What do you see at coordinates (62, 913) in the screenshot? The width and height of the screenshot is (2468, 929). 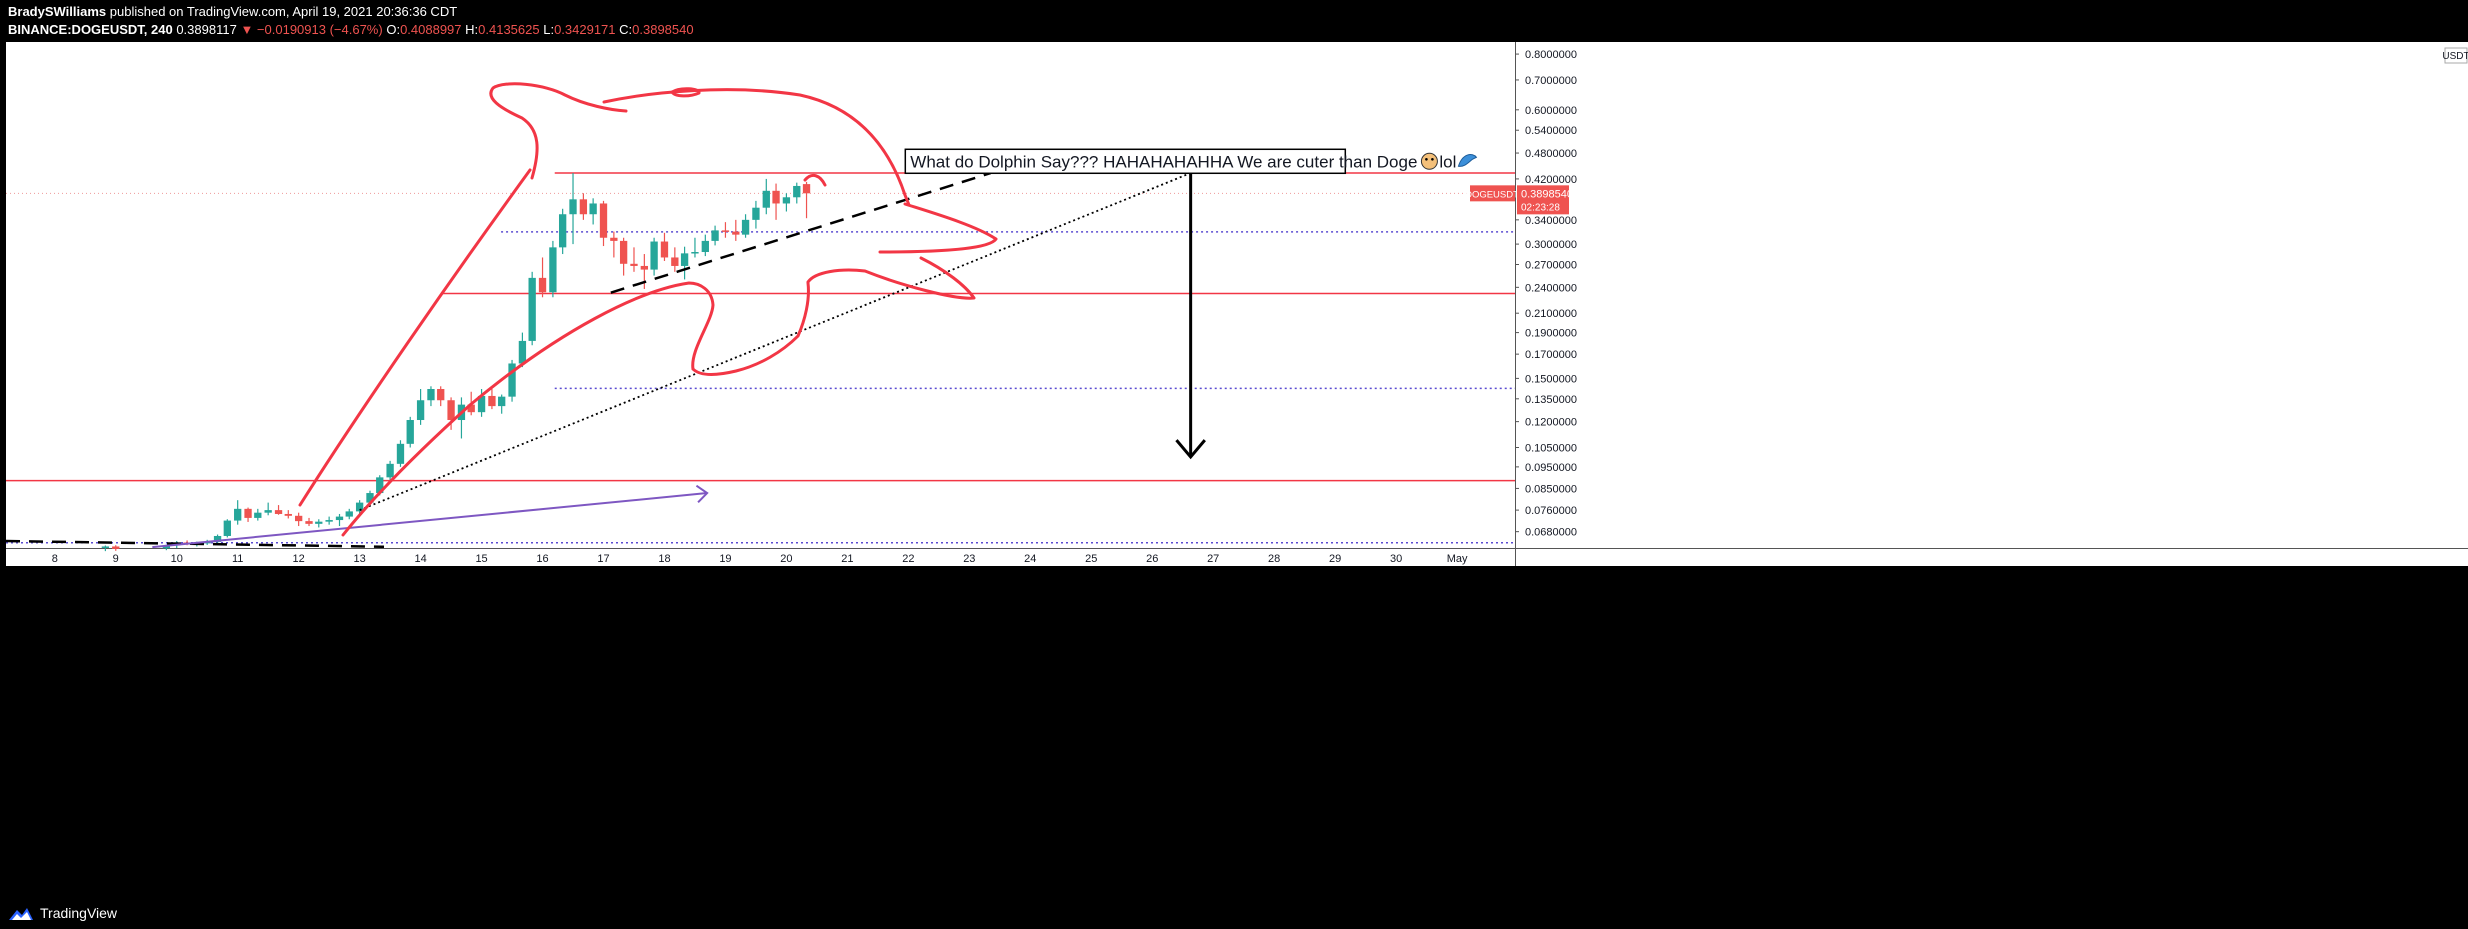 I see `tradingview-brand: TradingView` at bounding box center [62, 913].